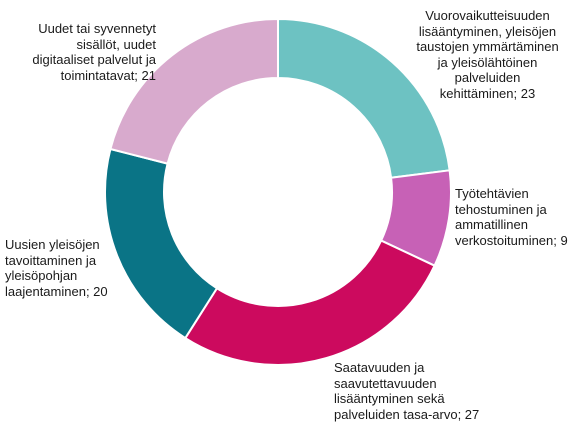 This screenshot has width=570, height=427. Describe the element at coordinates (56, 291) in the screenshot. I see `label-line: laajentaminen; 20` at that location.